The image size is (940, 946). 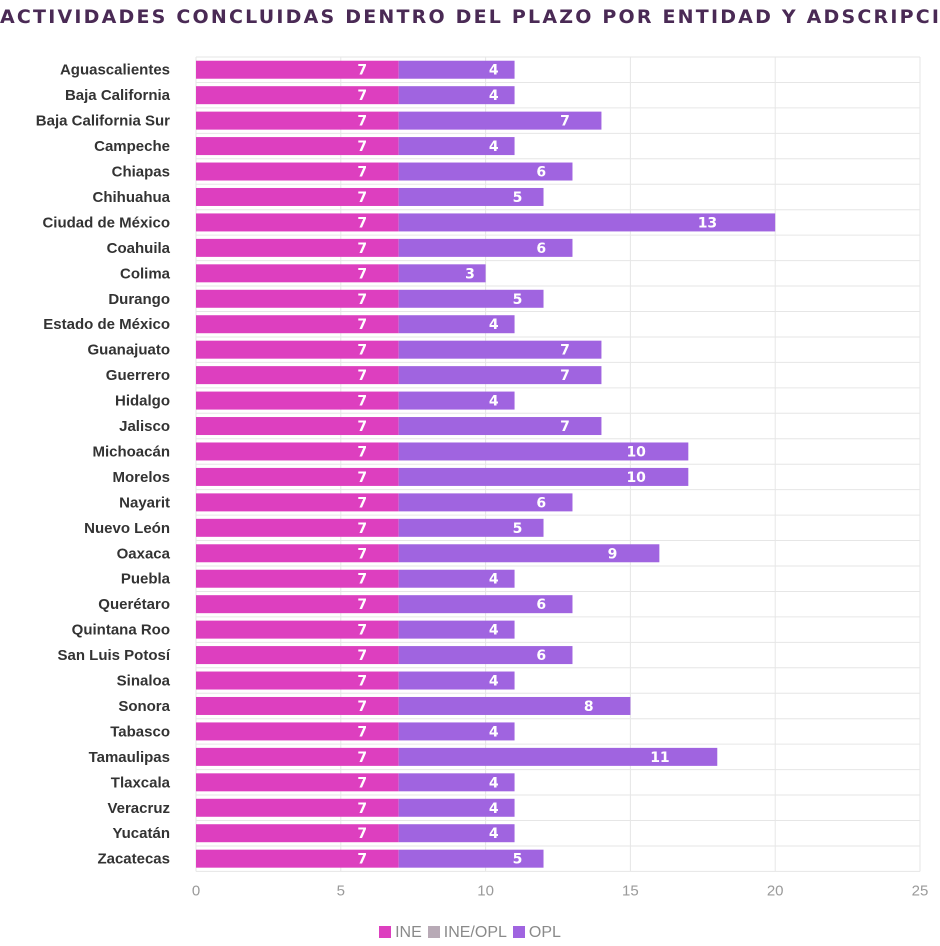 What do you see at coordinates (128, 350) in the screenshot?
I see `category-label: Guanajuato` at bounding box center [128, 350].